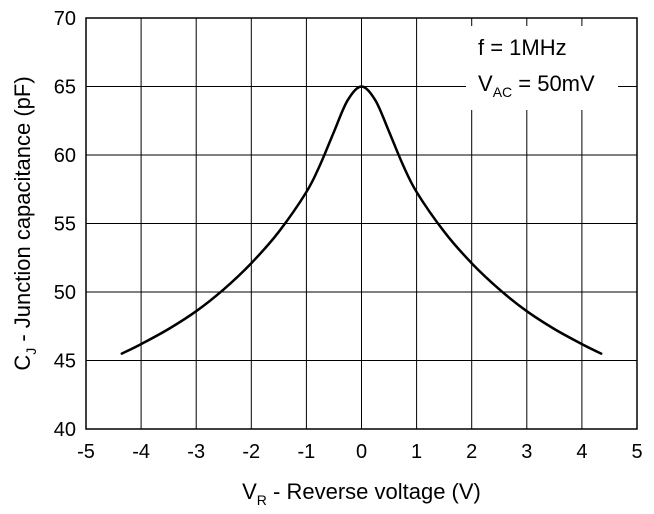 This screenshot has height=514, width=654. What do you see at coordinates (196, 452) in the screenshot?
I see `x-tick-label: -3` at bounding box center [196, 452].